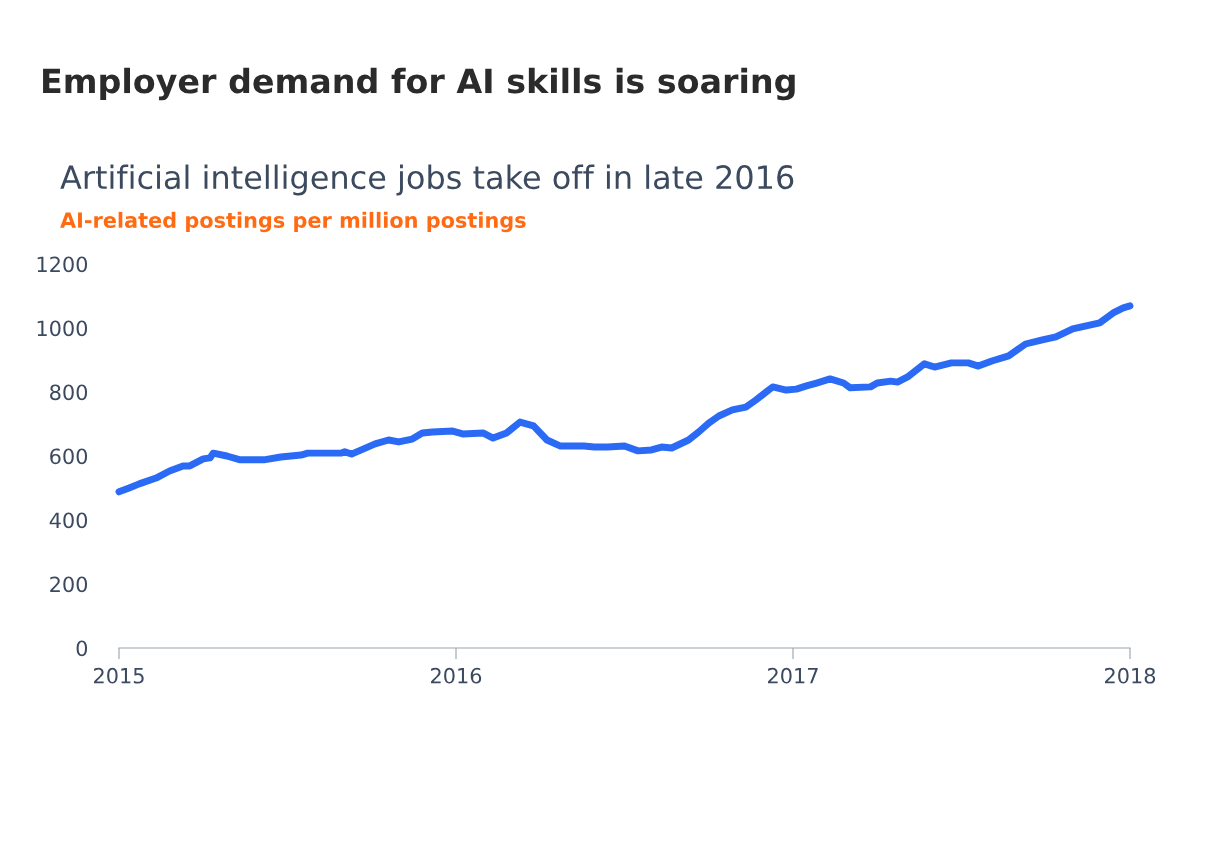 This screenshot has width=1216, height=843. Describe the element at coordinates (62, 264) in the screenshot. I see `y-tick-label: 1200` at that location.